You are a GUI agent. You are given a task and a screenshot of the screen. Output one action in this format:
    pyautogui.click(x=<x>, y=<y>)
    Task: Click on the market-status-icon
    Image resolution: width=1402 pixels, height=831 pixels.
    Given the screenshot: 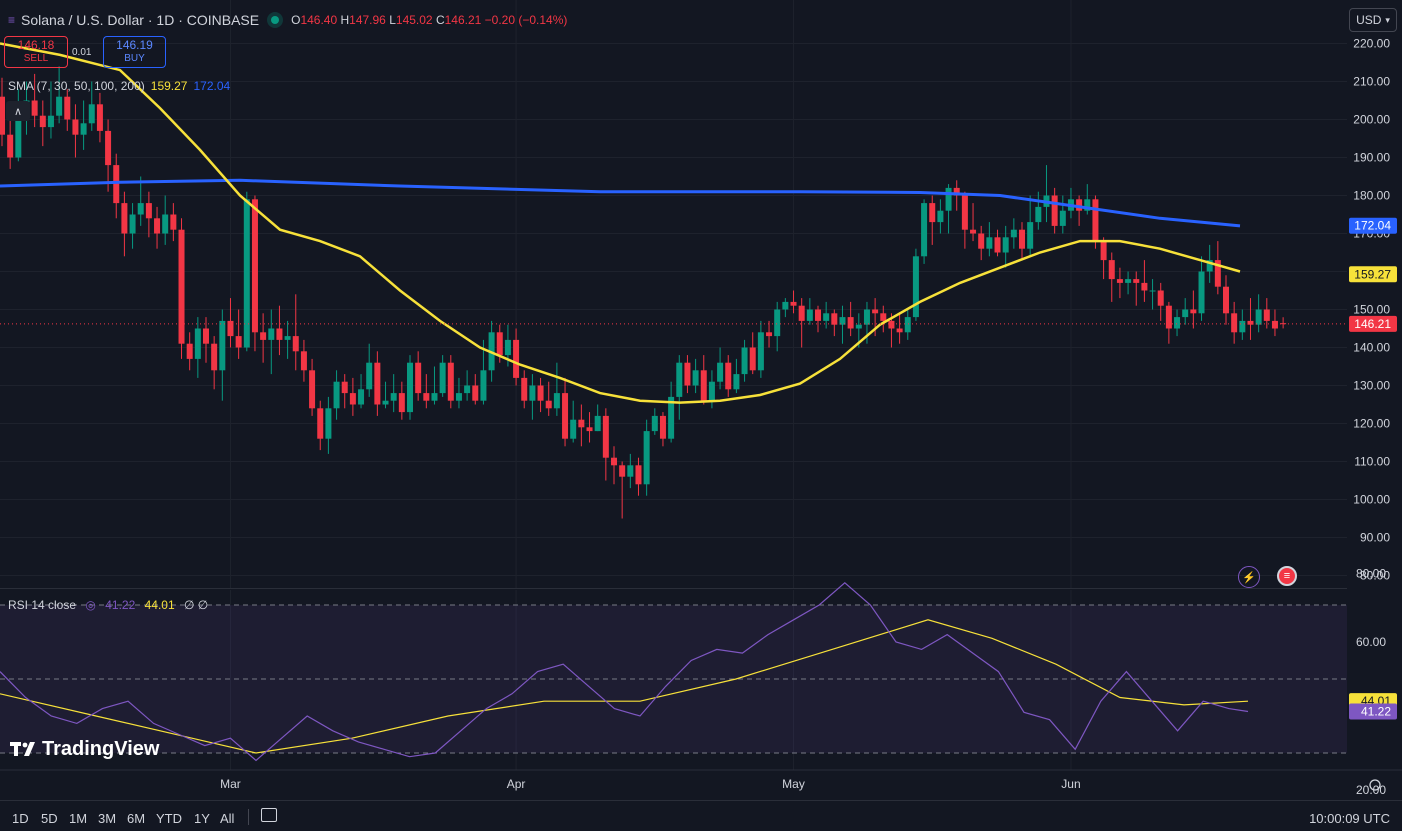 What is the action you would take?
    pyautogui.click(x=275, y=20)
    